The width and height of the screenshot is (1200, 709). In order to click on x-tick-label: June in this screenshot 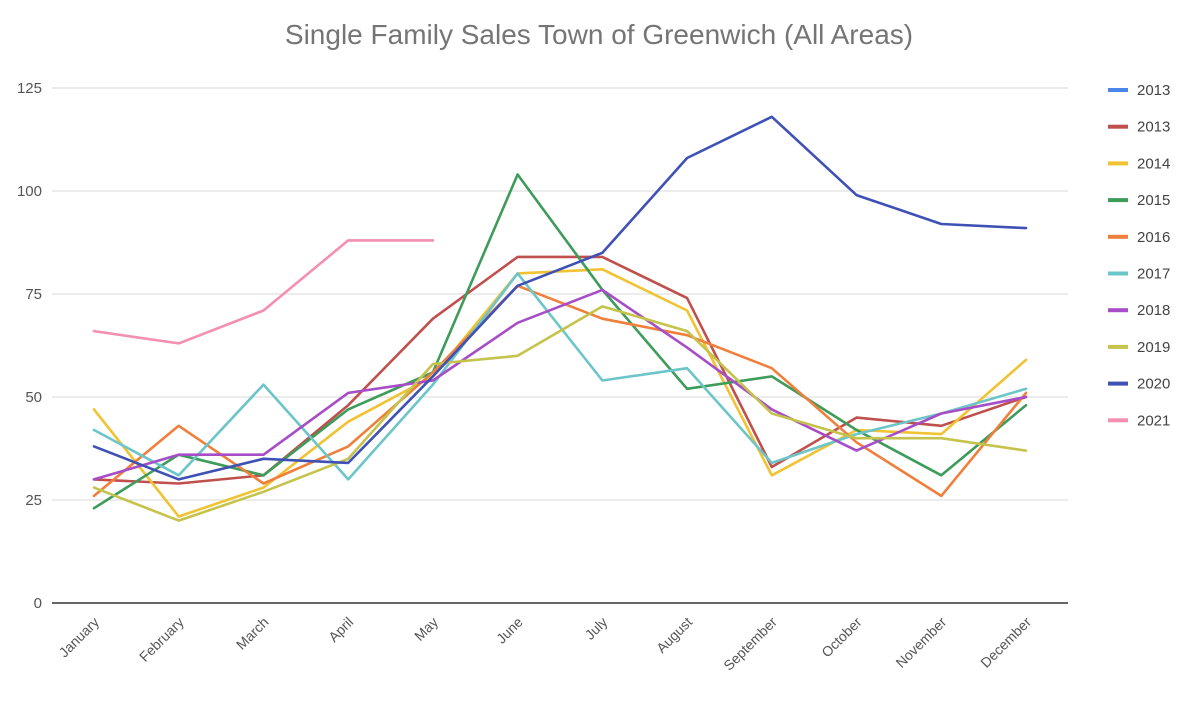, I will do `click(509, 630)`.